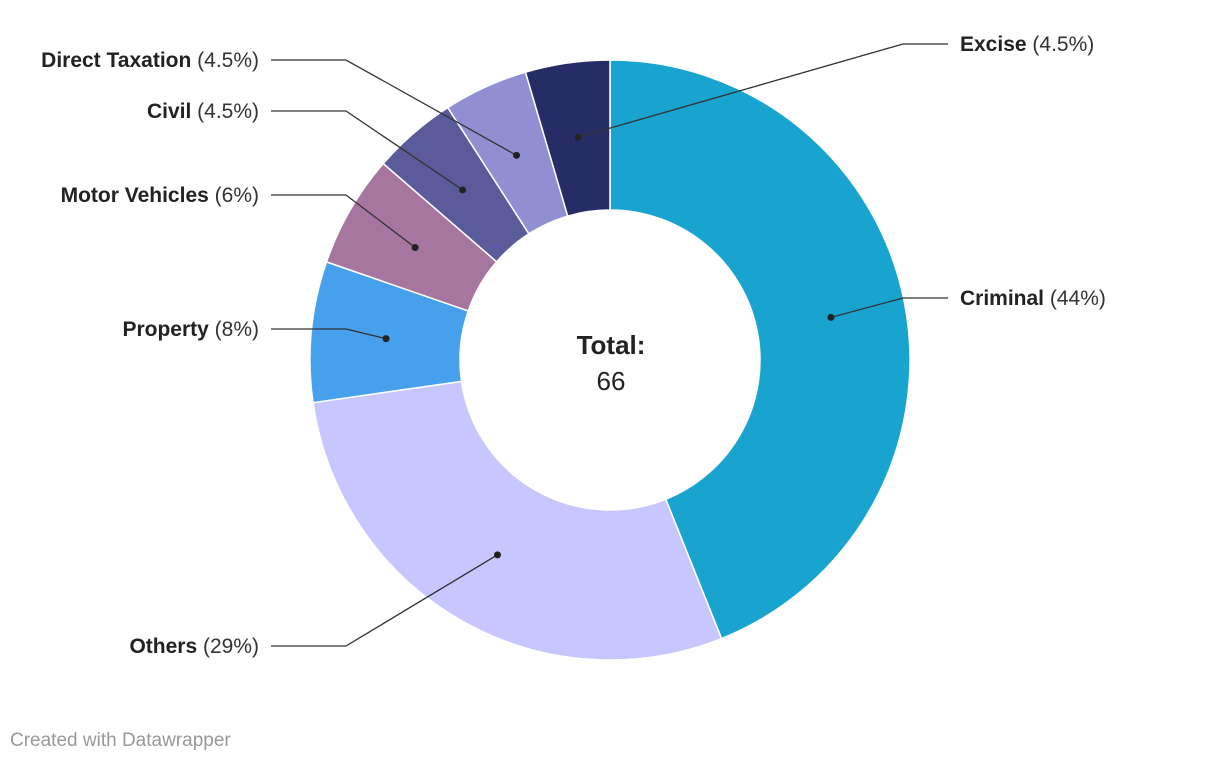 This screenshot has height=766, width=1220. I want to click on slice-label: Direct Taxation (4.5%), so click(150, 60).